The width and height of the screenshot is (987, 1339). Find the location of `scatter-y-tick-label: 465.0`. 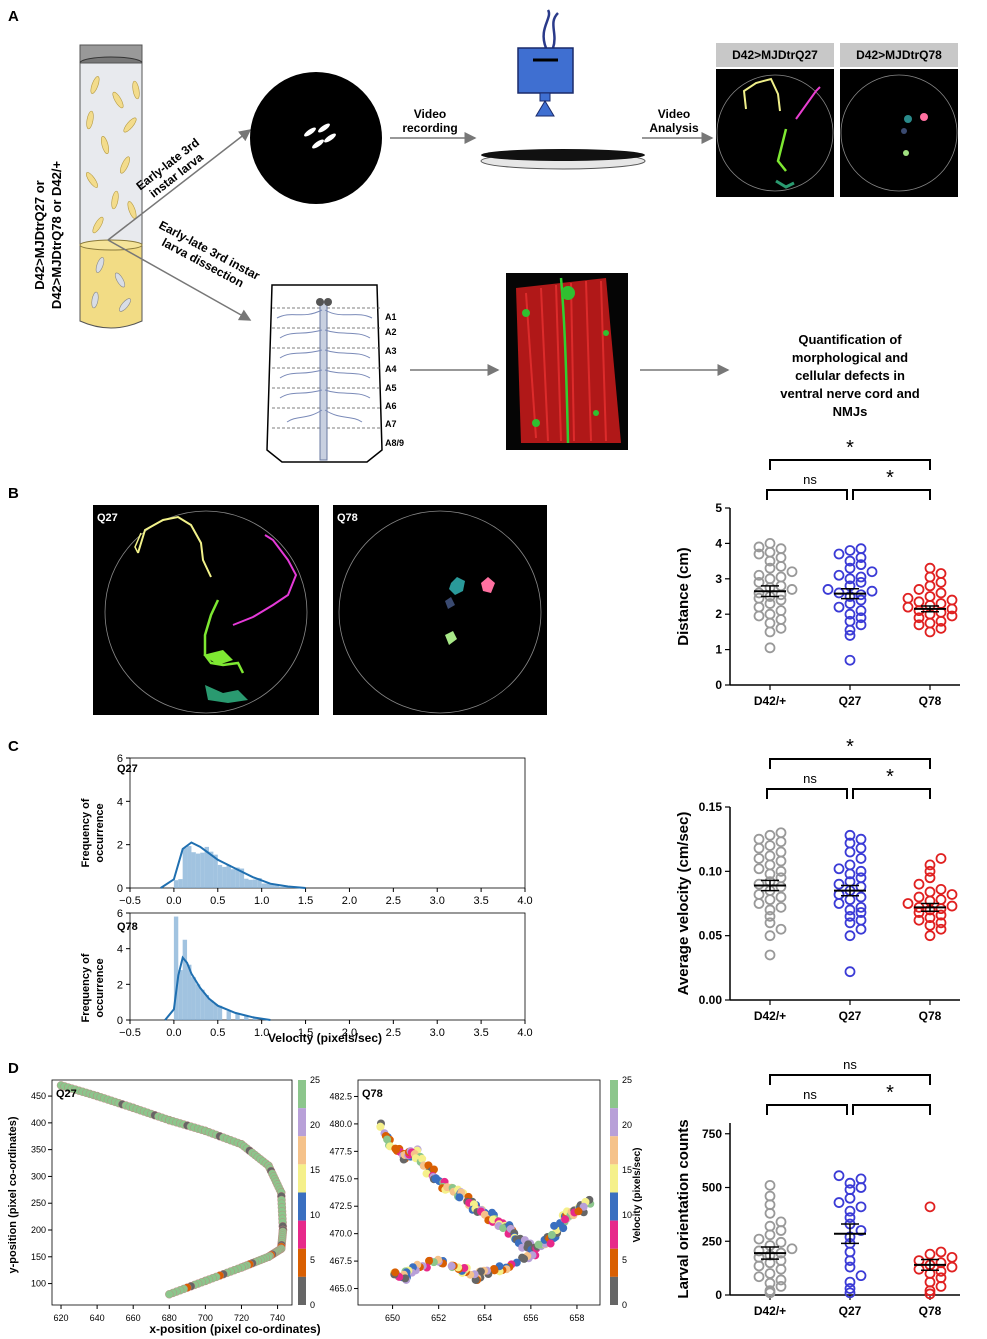

scatter-y-tick-label: 465.0 is located at coordinates (340, 1289).